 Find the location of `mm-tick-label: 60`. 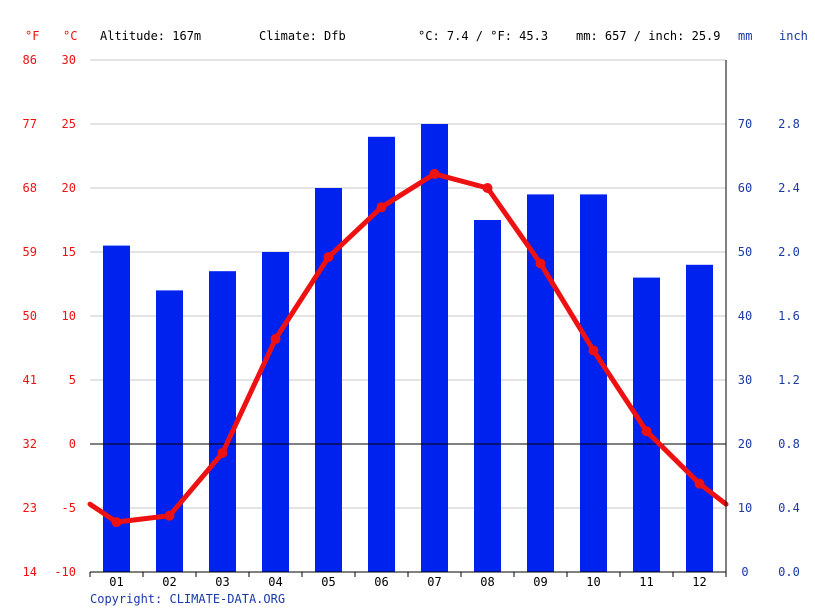

mm-tick-label: 60 is located at coordinates (745, 188).